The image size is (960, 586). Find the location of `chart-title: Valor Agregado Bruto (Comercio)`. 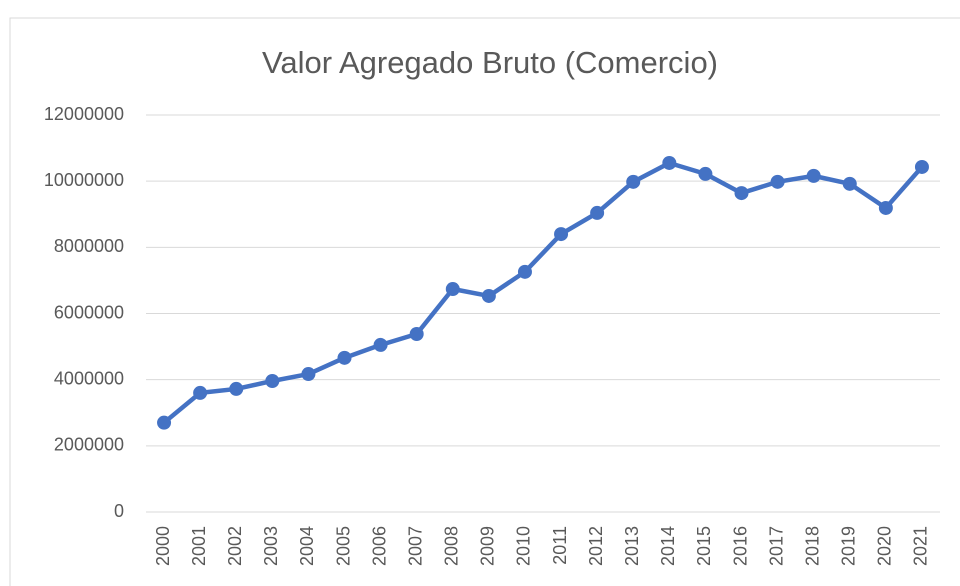

chart-title: Valor Agregado Bruto (Comercio) is located at coordinates (490, 62).